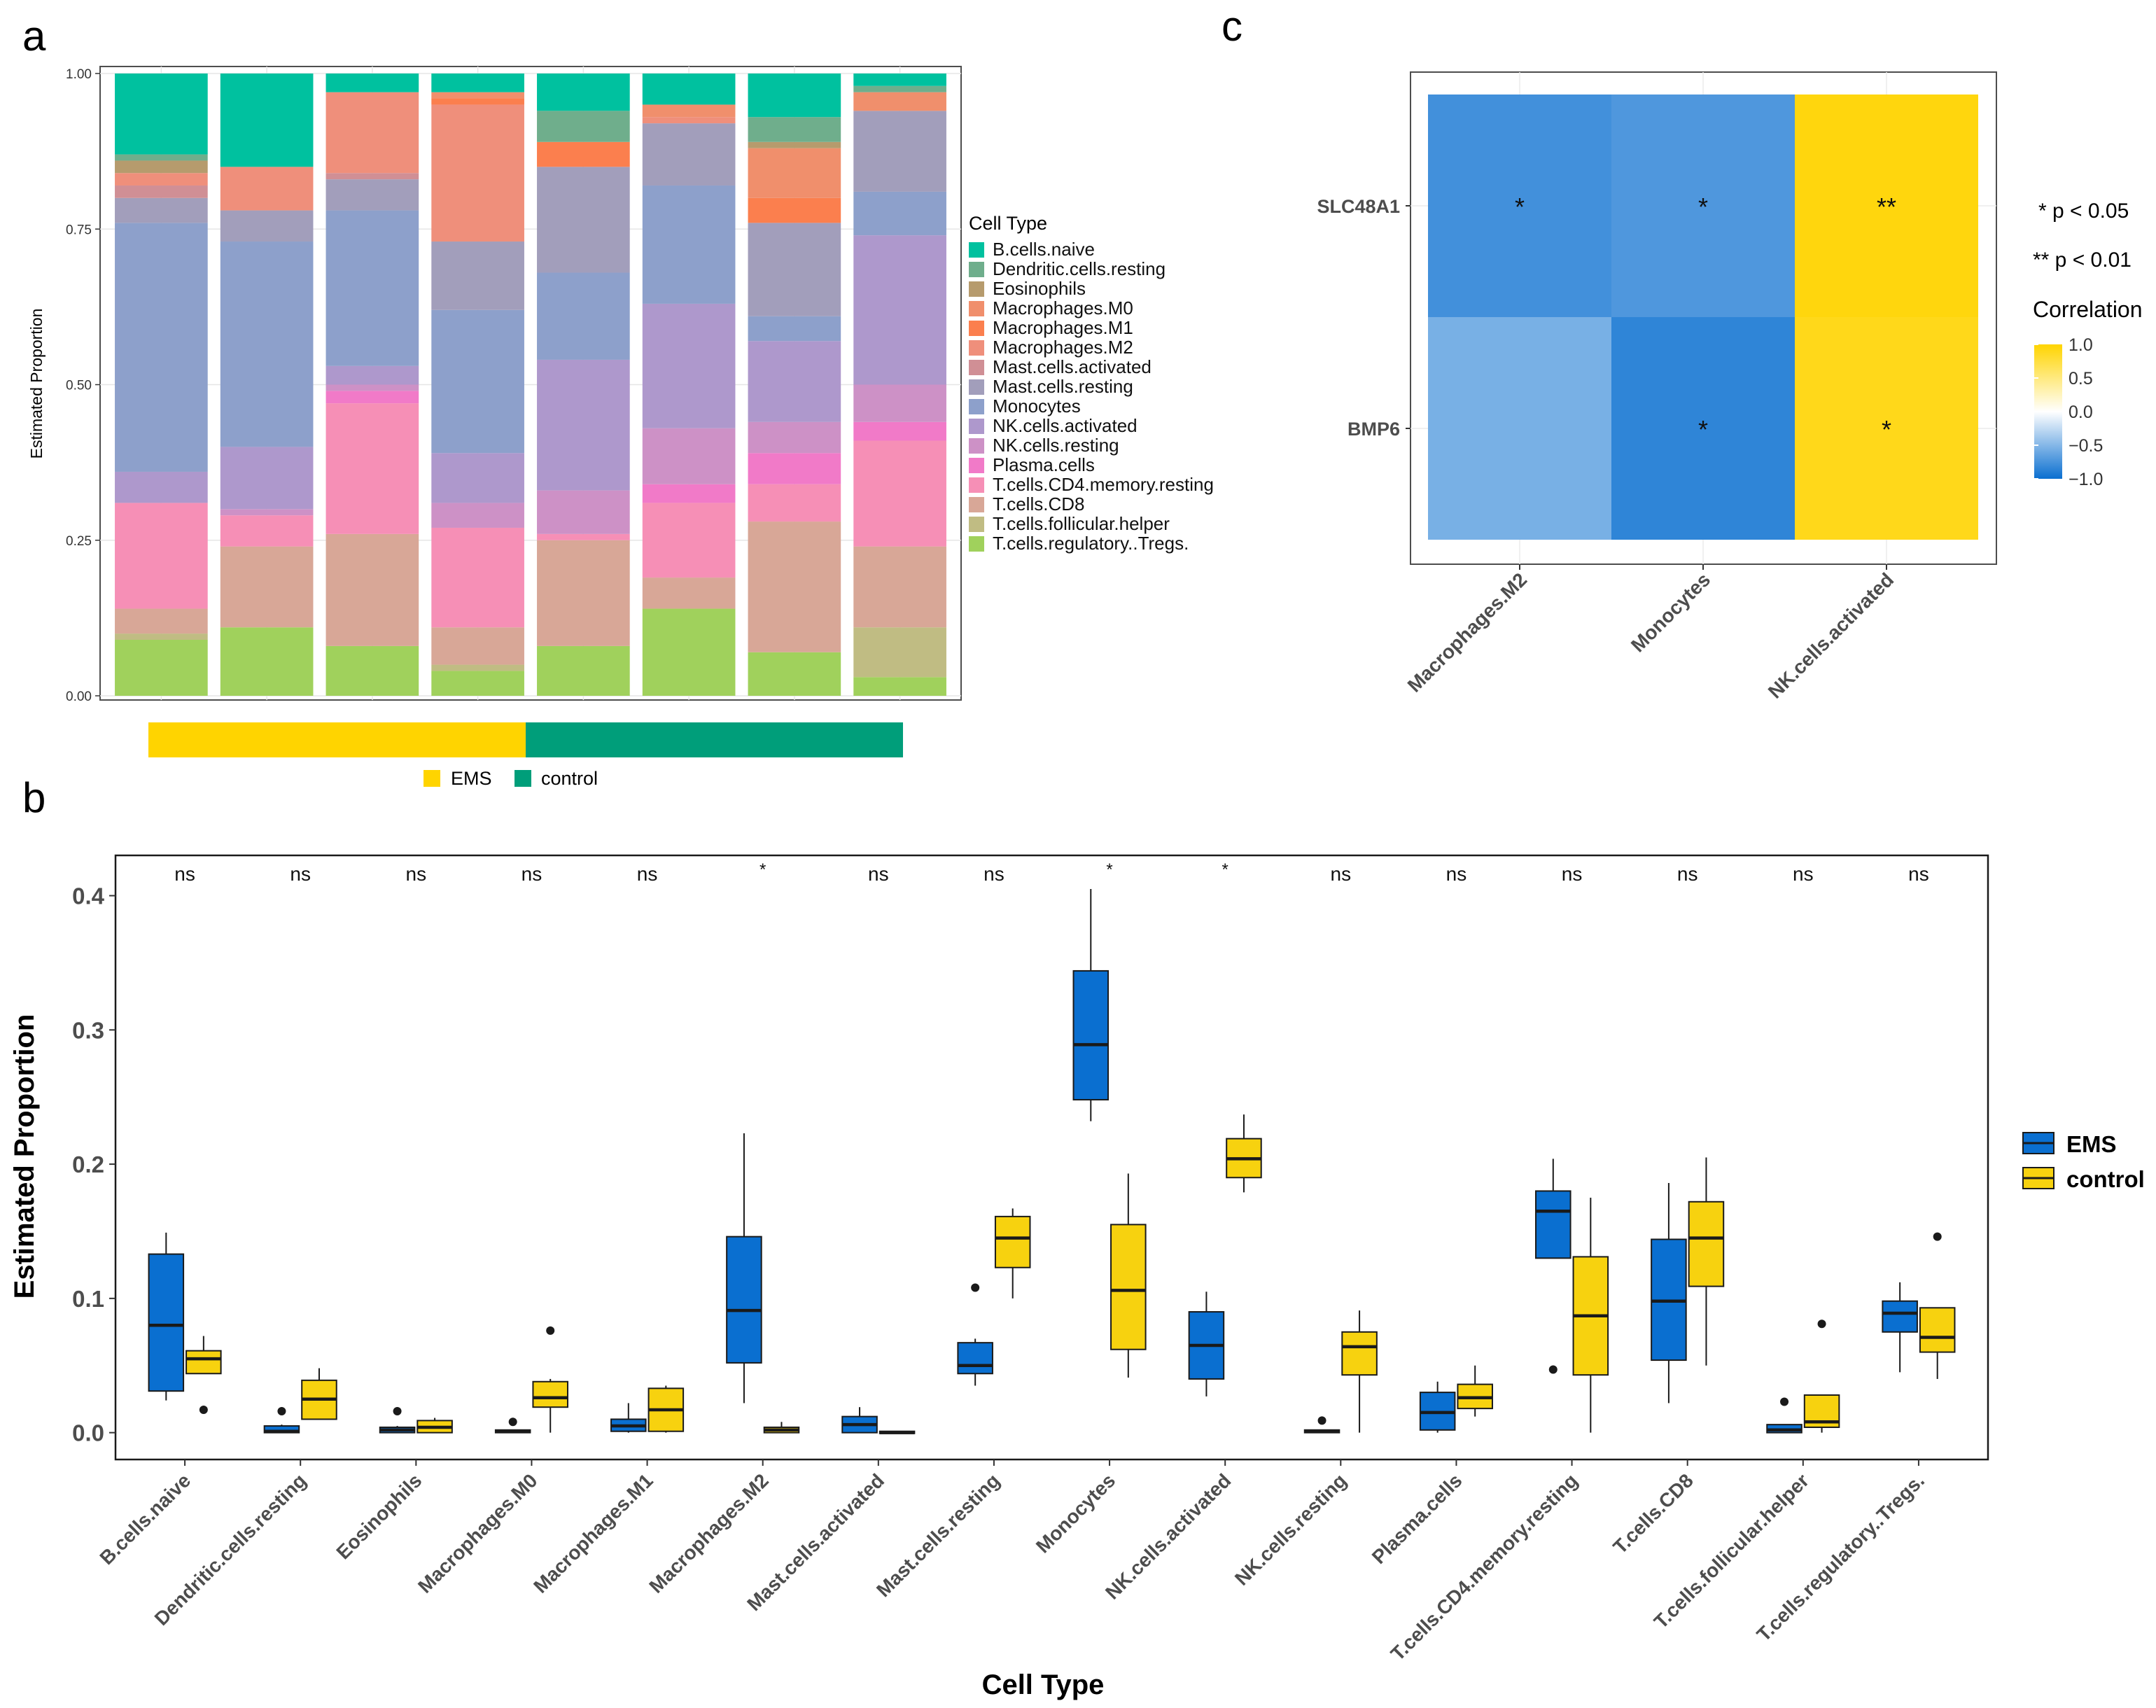  I want to click on legend-label-B.cells.naive: B.cells.naive, so click(1044, 249).